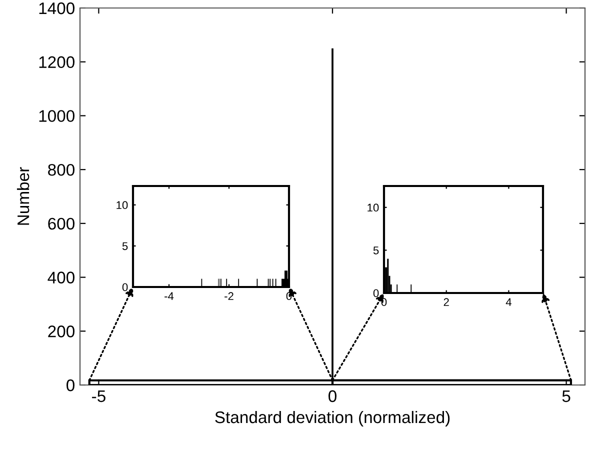  I want to click on x-tick-label: -2, so click(229, 296).